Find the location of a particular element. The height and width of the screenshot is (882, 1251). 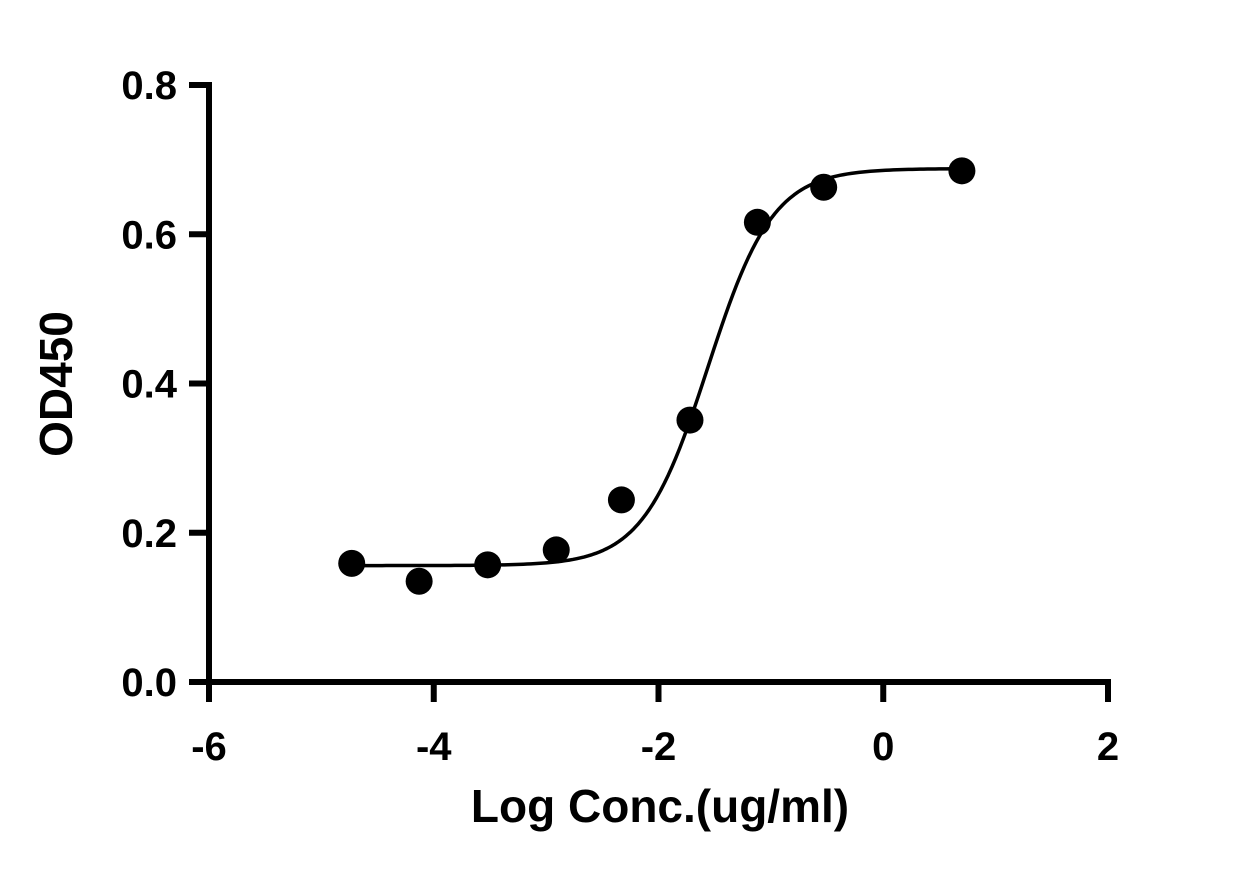

y-tick-label: 0.6 is located at coordinates (149, 235).